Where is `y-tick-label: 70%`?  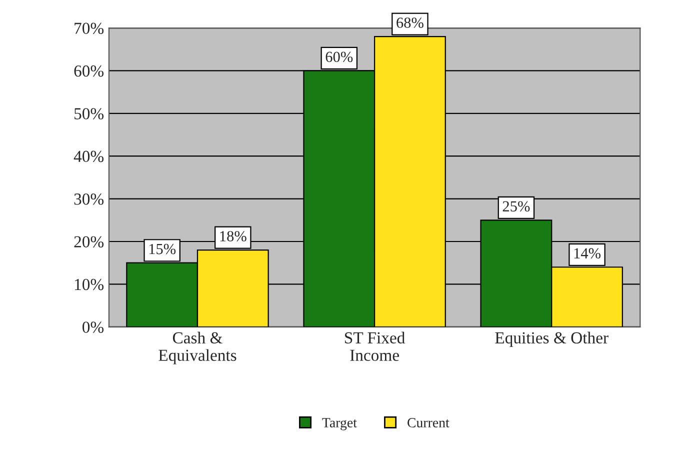 y-tick-label: 70% is located at coordinates (89, 28).